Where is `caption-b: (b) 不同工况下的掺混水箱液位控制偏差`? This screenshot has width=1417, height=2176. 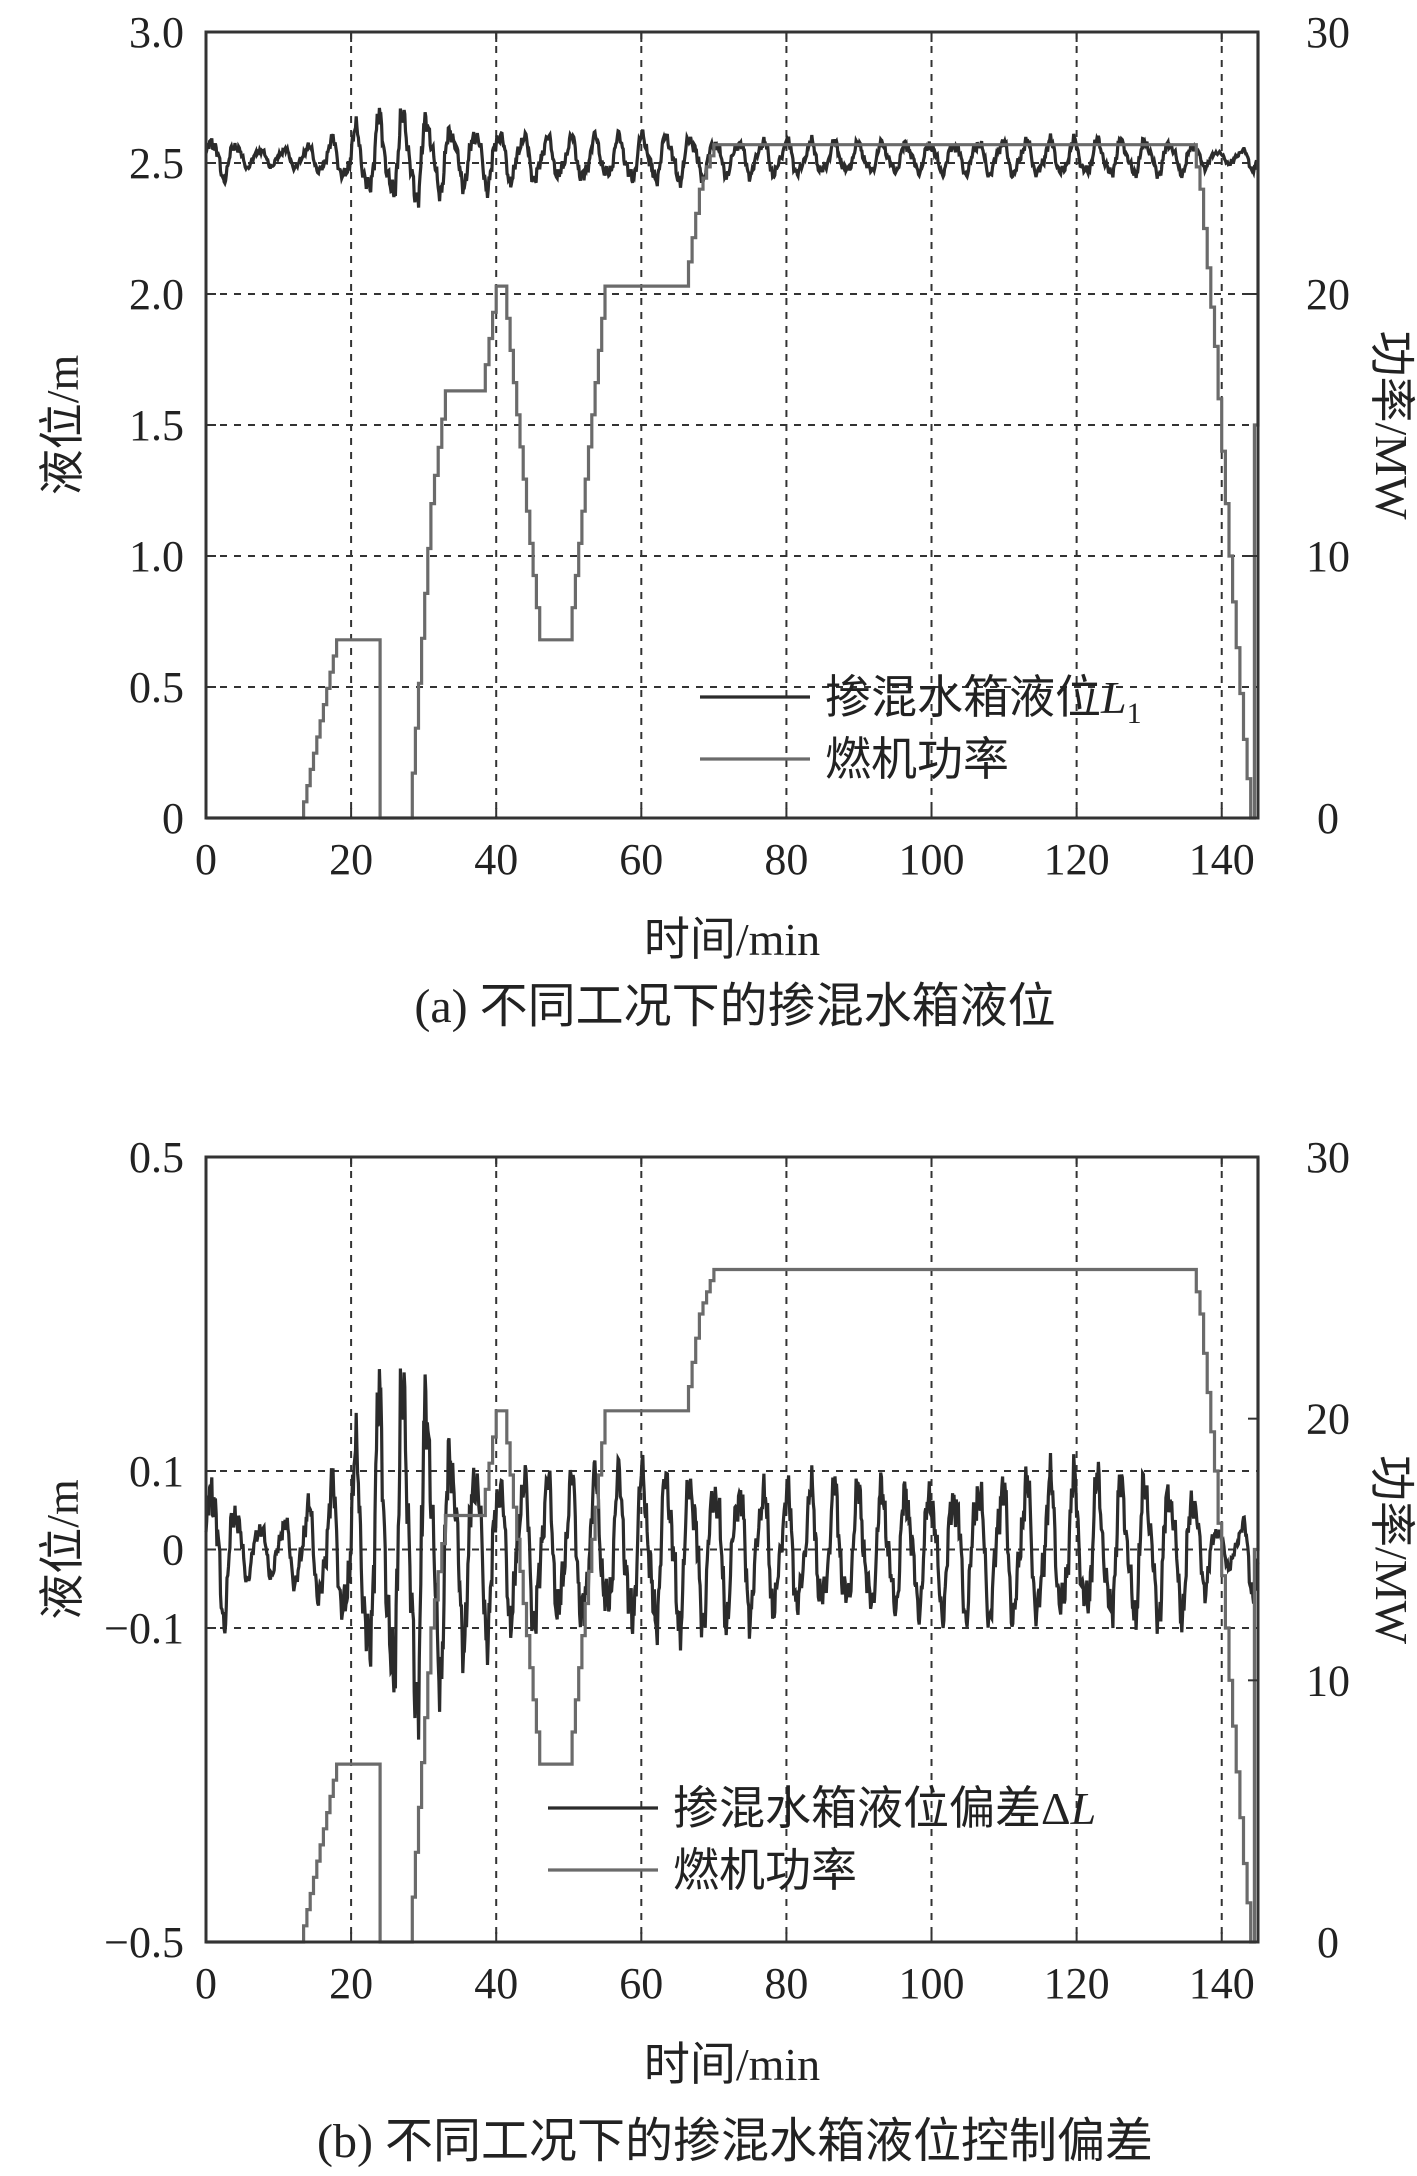 caption-b: (b) 不同工况下的掺混水箱液位控制偏差 is located at coordinates (735, 2141).